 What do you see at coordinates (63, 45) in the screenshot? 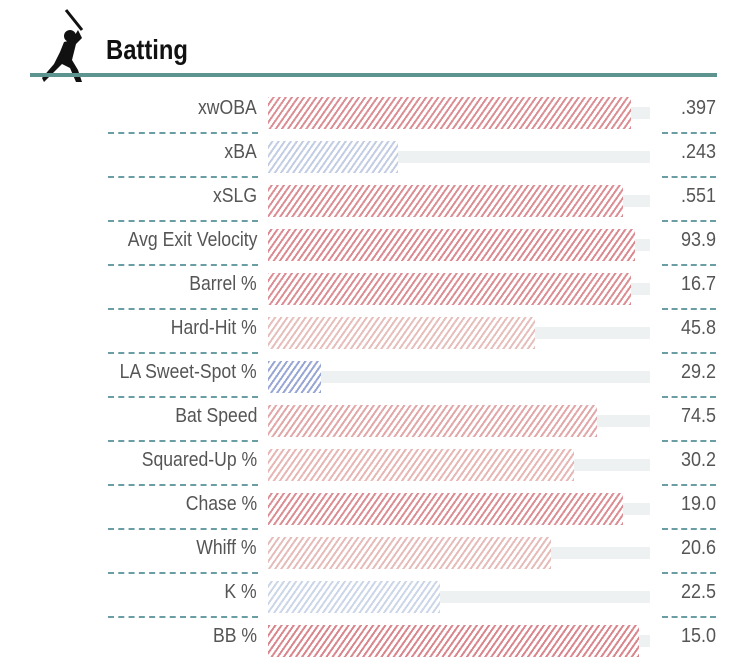
I see `batter-silhouette-icon` at bounding box center [63, 45].